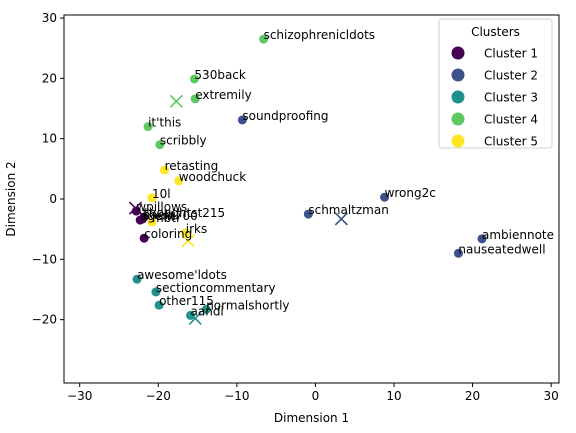 This screenshot has width=576, height=433. What do you see at coordinates (495, 32) in the screenshot?
I see `legend-title: Clusters` at bounding box center [495, 32].